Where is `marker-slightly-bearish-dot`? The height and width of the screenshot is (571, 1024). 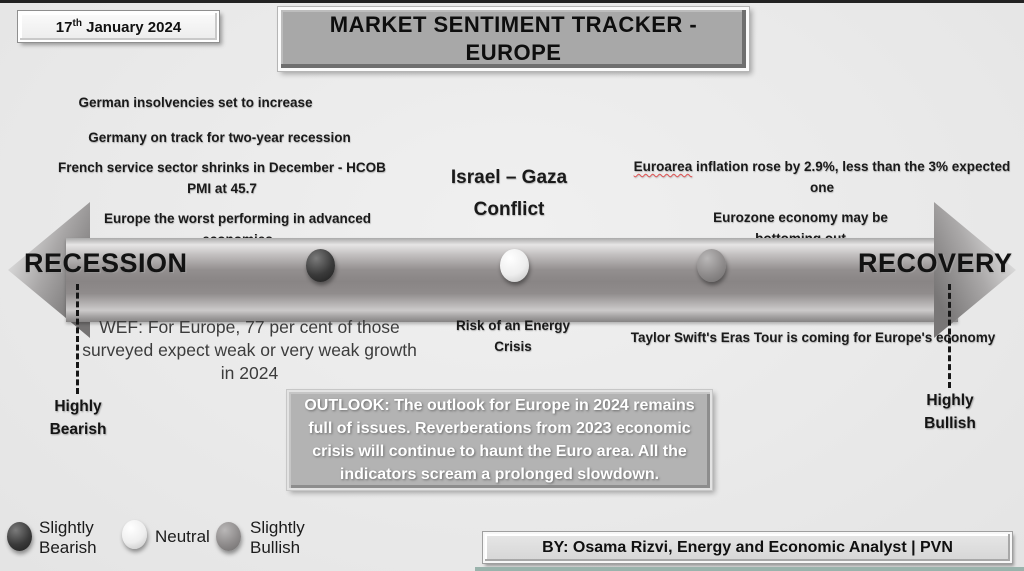 marker-slightly-bearish-dot is located at coordinates (320, 265).